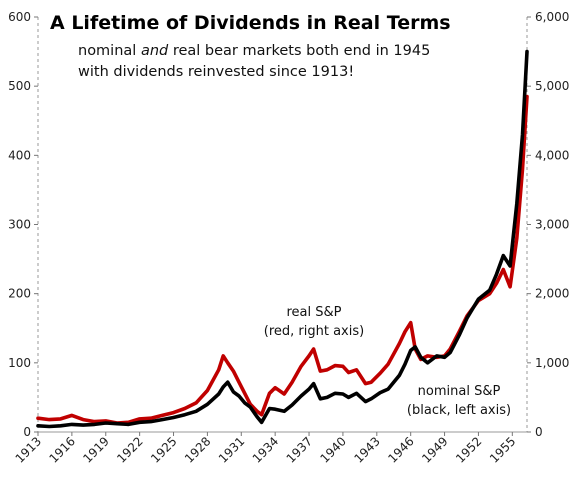 The image size is (575, 480). What do you see at coordinates (434, 449) in the screenshot?
I see `x-tick-label: 1949` at bounding box center [434, 449].